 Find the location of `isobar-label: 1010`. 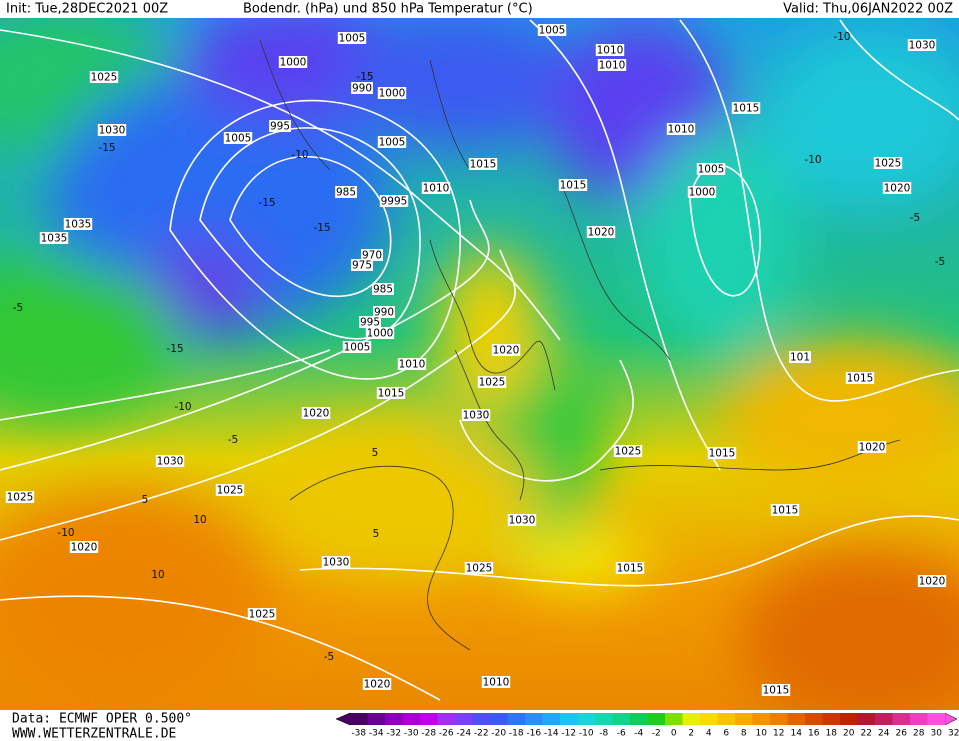

isobar-label: 1010 is located at coordinates (612, 66).